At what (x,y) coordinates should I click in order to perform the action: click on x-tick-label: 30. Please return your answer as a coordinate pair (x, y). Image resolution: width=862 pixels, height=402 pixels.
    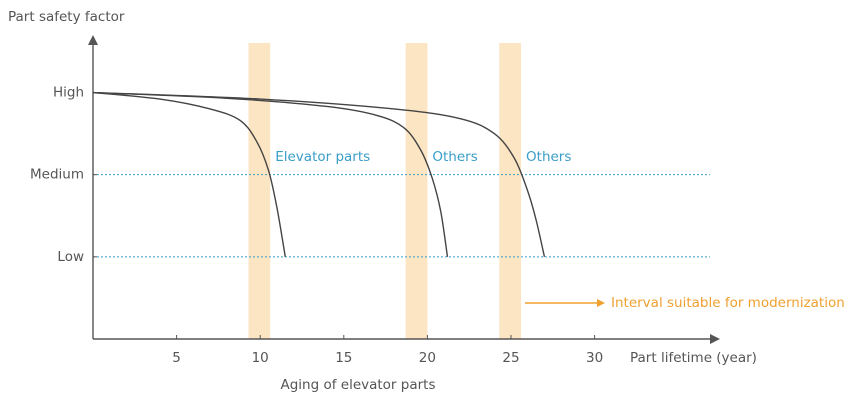
    Looking at the image, I should click on (594, 358).